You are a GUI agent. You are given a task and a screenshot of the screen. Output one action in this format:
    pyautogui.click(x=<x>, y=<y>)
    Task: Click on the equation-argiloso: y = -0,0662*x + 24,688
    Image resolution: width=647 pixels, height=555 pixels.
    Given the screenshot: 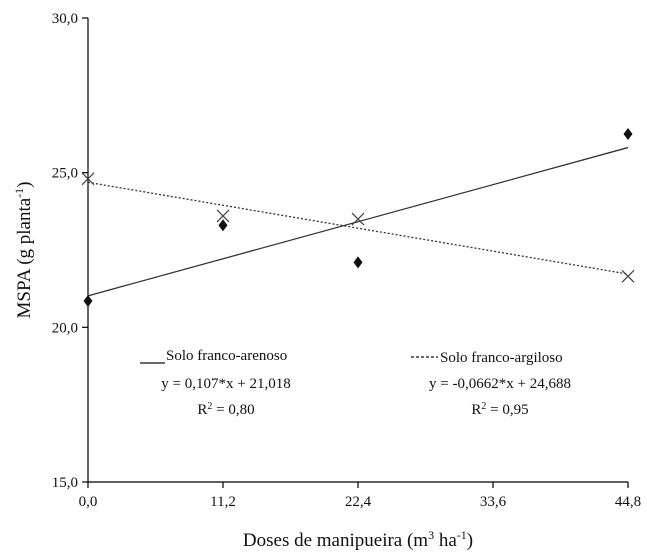 What is the action you would take?
    pyautogui.click(x=500, y=384)
    